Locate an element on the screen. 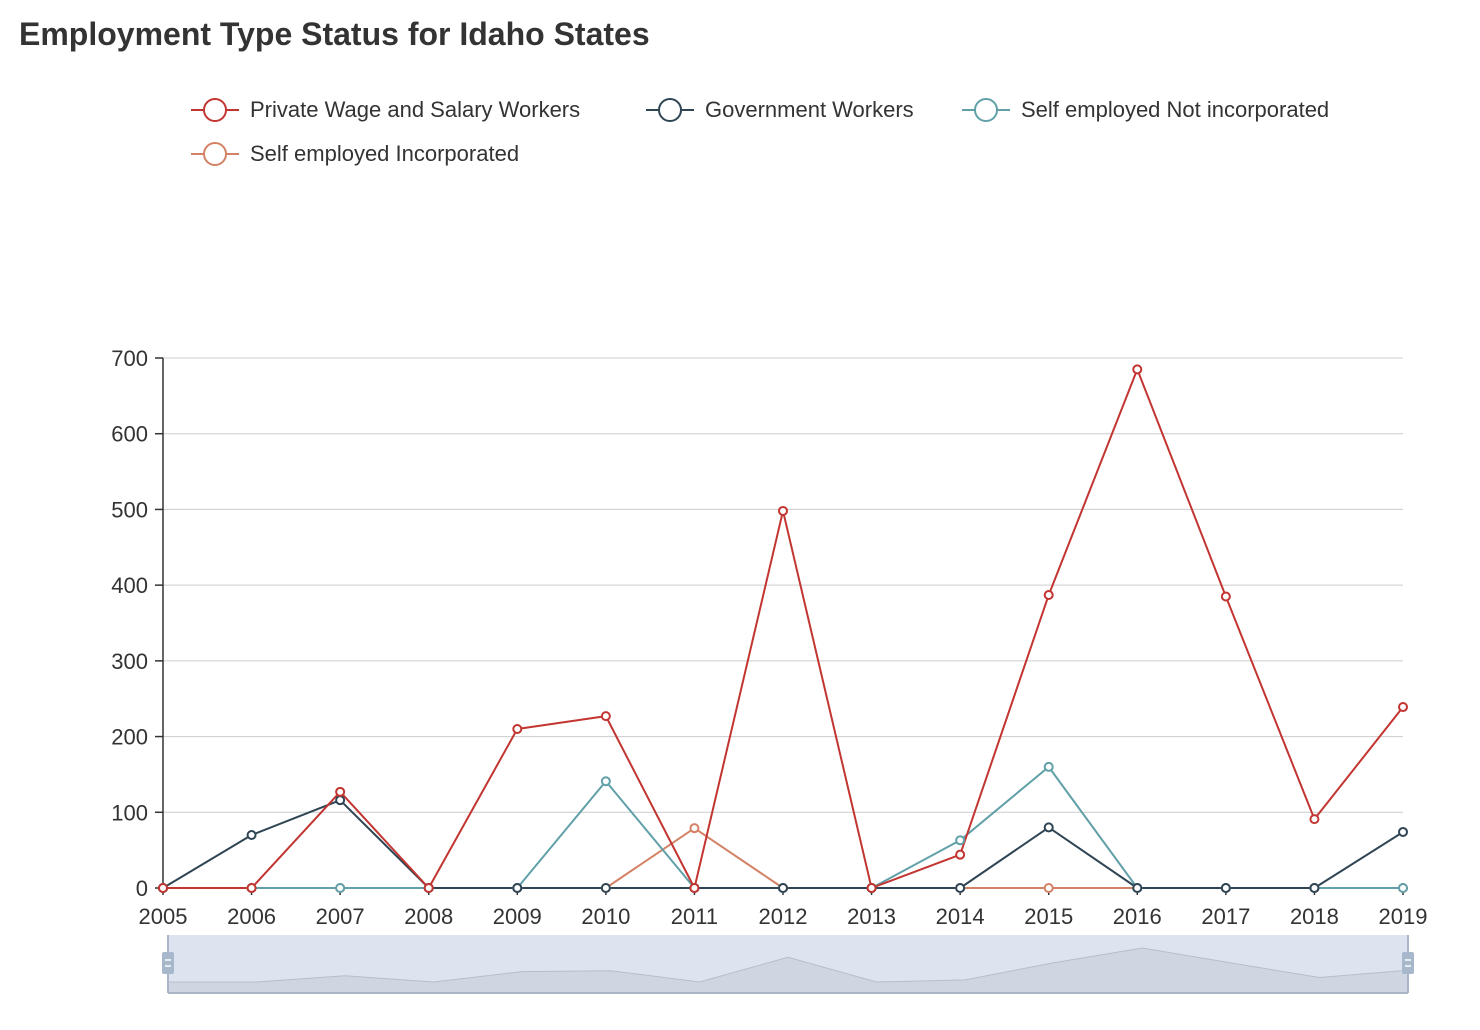 The height and width of the screenshot is (1030, 1480). x-tick-label: 2011 is located at coordinates (694, 916).